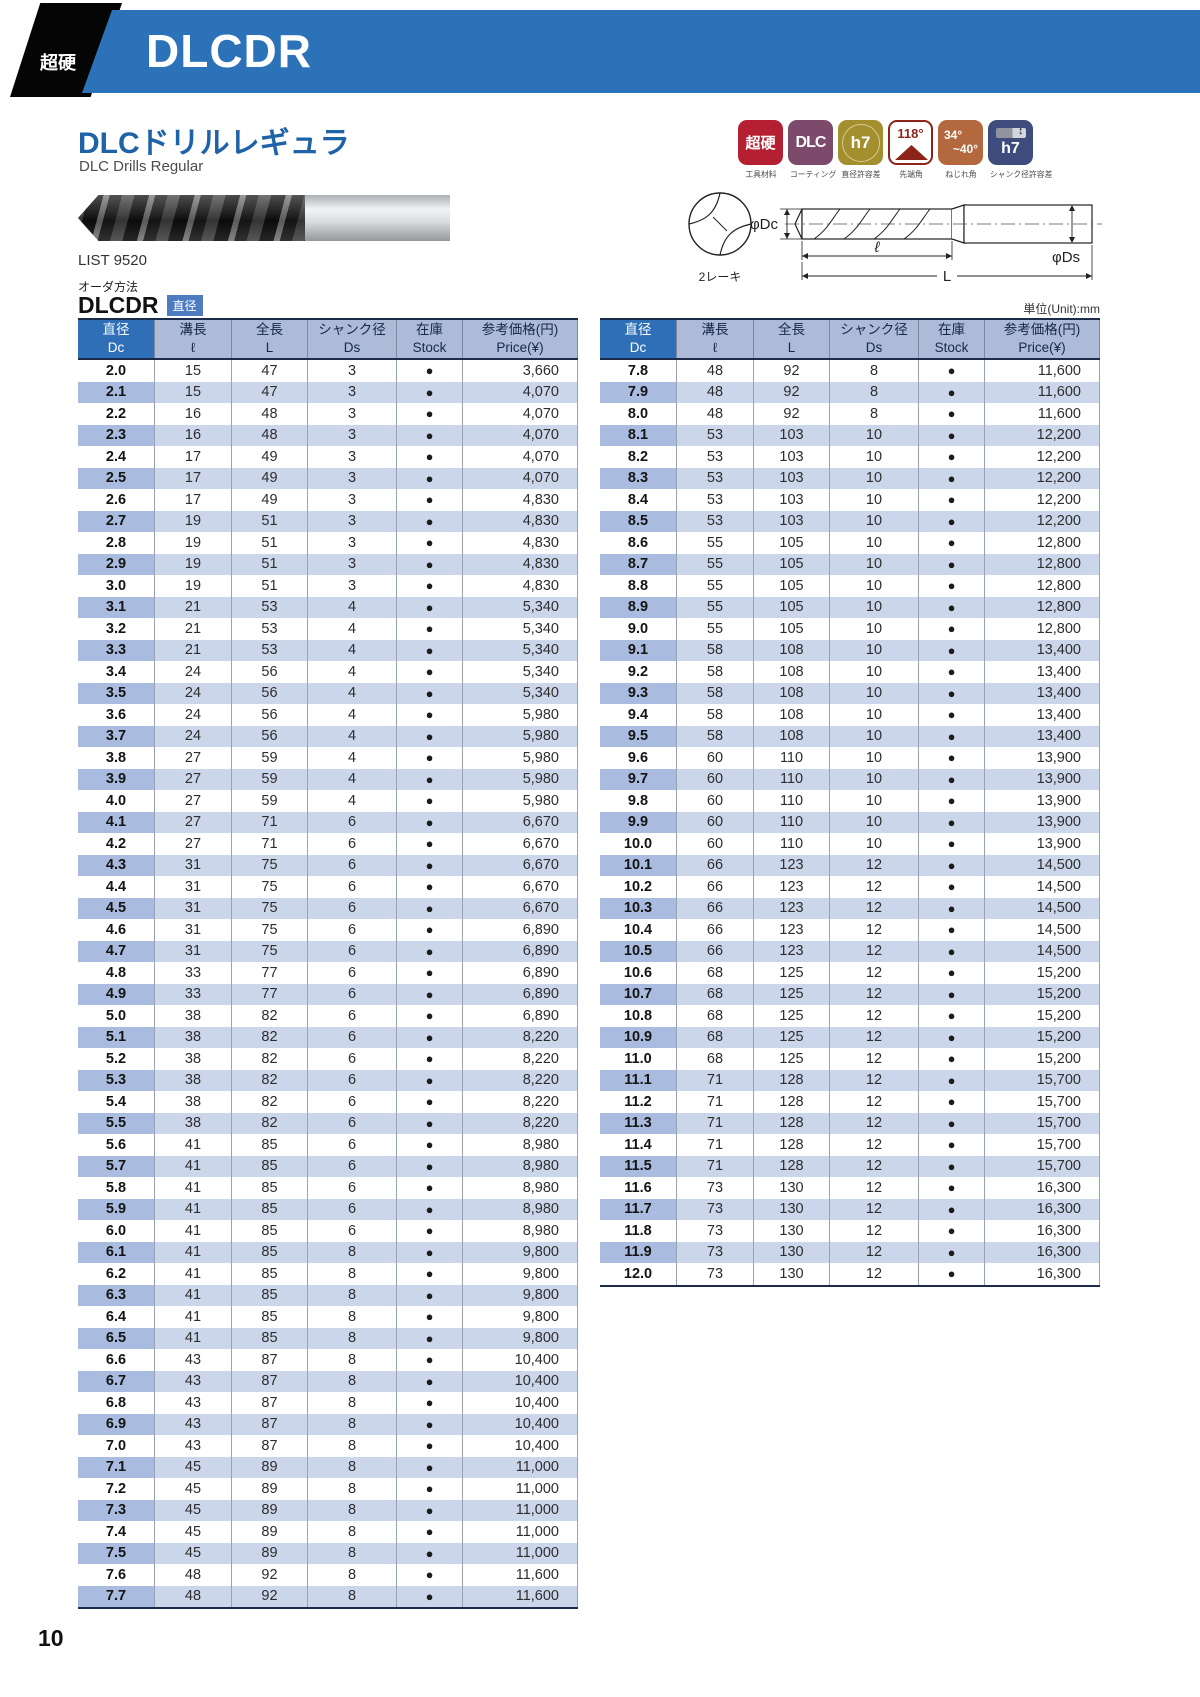 This screenshot has height=1697, width=1200. I want to click on badge-caption: ねじれ角, so click(961, 174).